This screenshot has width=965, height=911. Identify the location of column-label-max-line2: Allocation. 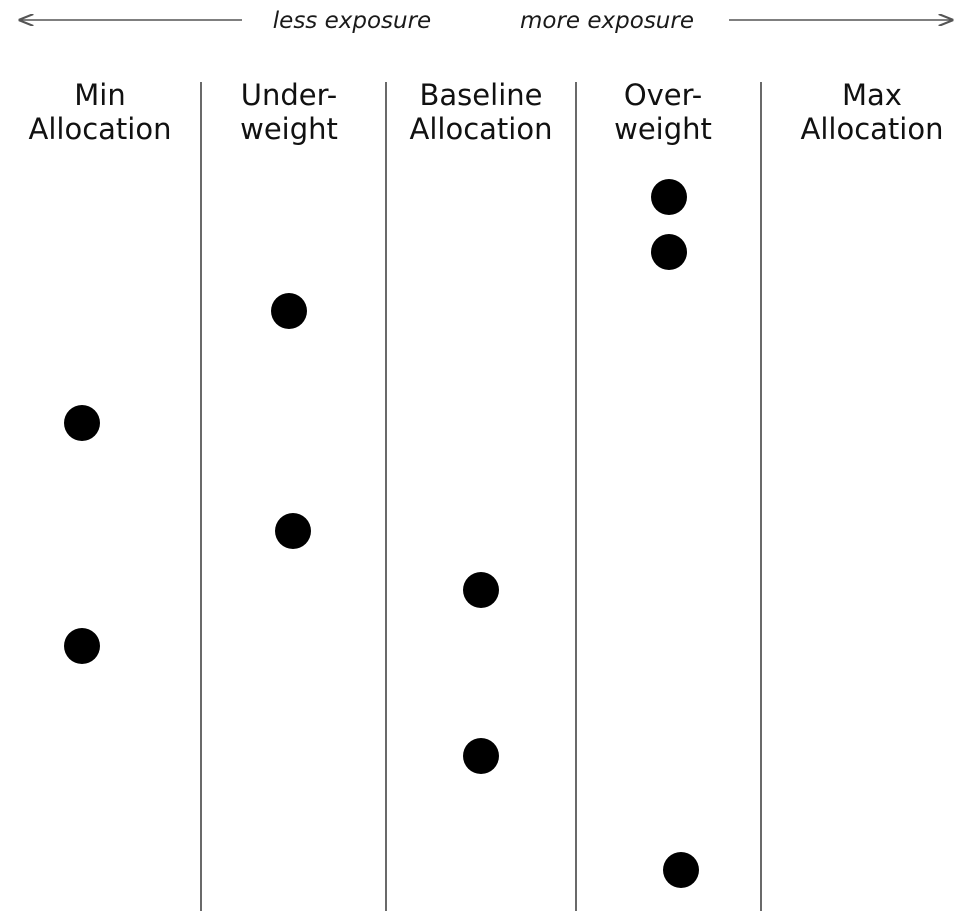
(872, 129).